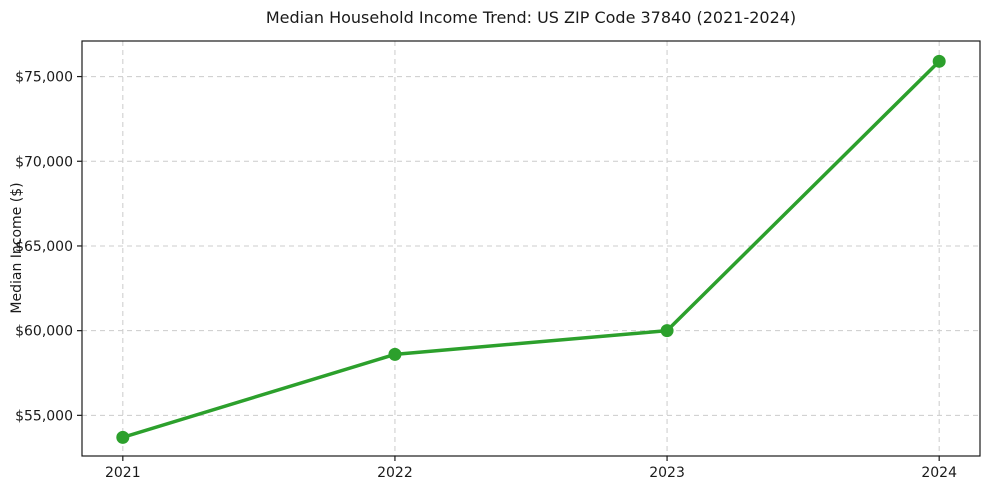 The width and height of the screenshot is (989, 490). Describe the element at coordinates (395, 354) in the screenshot. I see `data-point-2022` at that location.